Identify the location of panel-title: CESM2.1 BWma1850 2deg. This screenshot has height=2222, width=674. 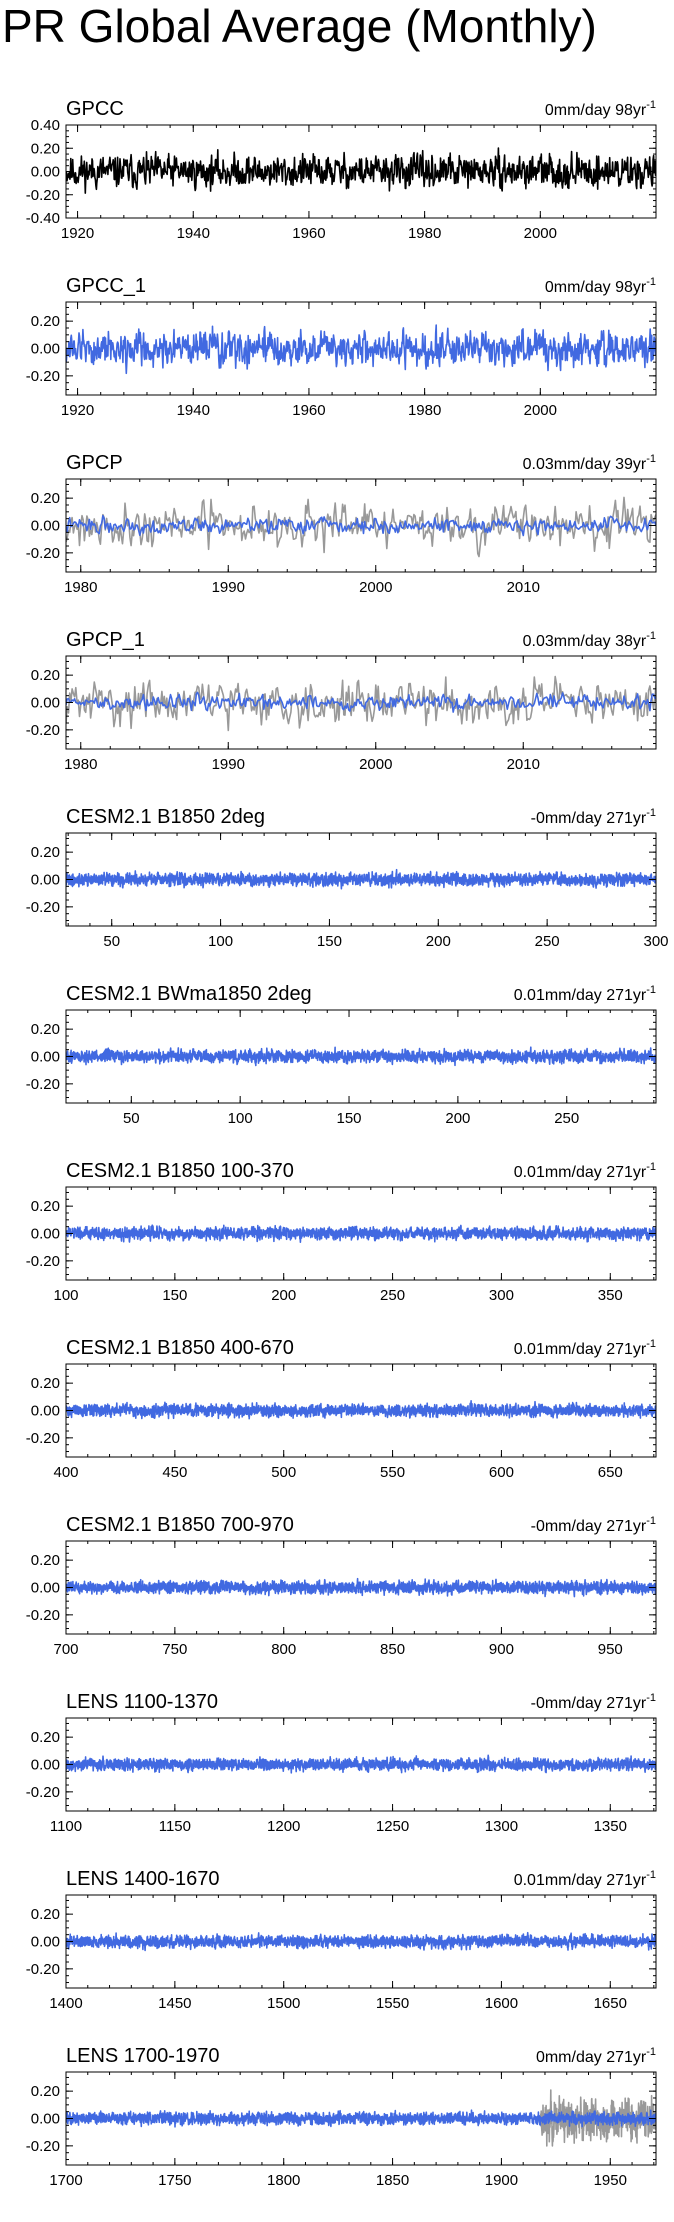
(189, 994).